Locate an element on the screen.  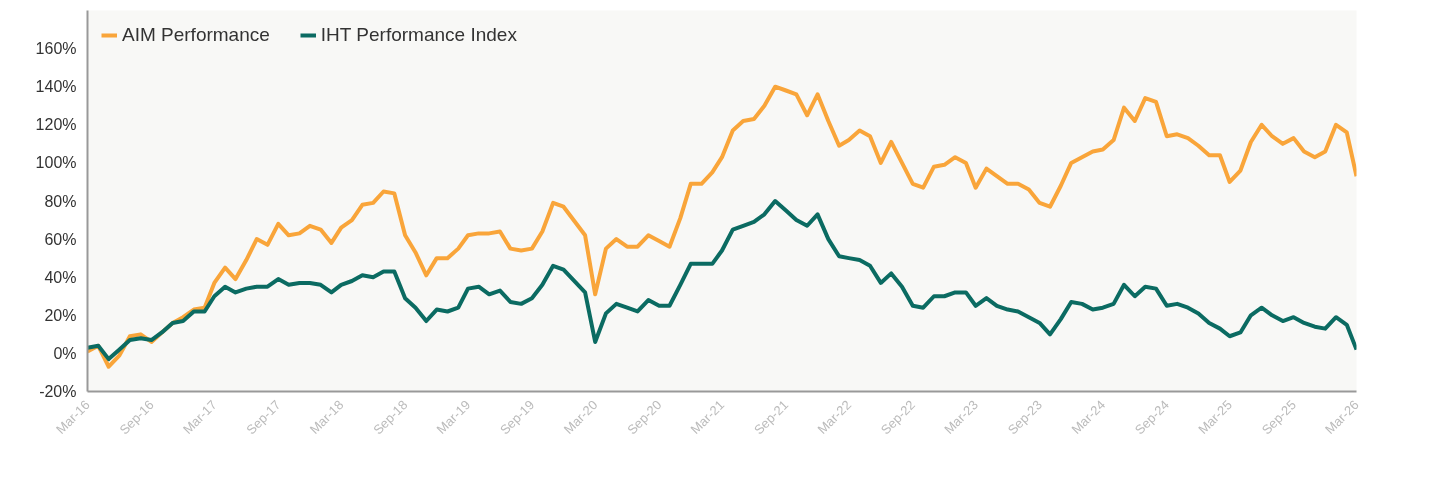
y-tick-label: 60% is located at coordinates (60, 239).